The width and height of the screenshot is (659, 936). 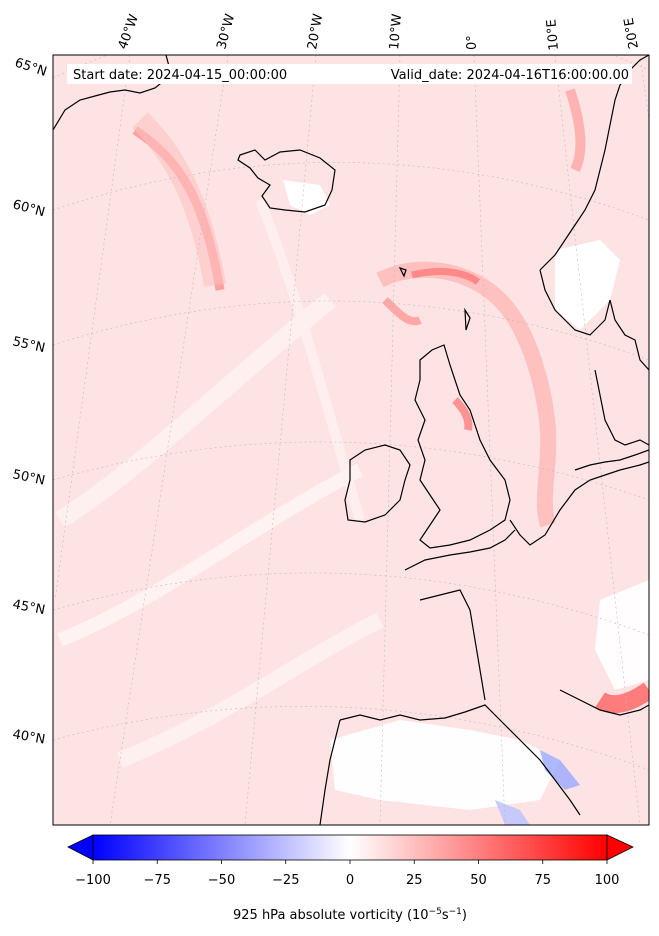 What do you see at coordinates (396, 31) in the screenshot?
I see `lon-label: 10°W` at bounding box center [396, 31].